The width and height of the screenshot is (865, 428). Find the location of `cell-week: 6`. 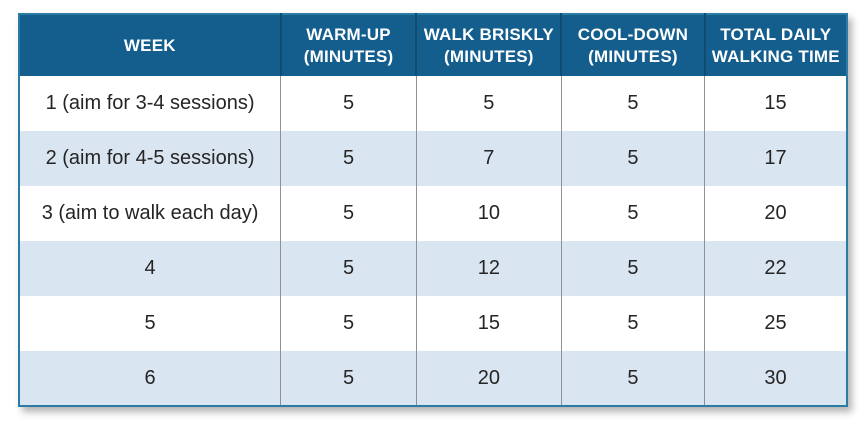

cell-week: 6 is located at coordinates (150, 377).